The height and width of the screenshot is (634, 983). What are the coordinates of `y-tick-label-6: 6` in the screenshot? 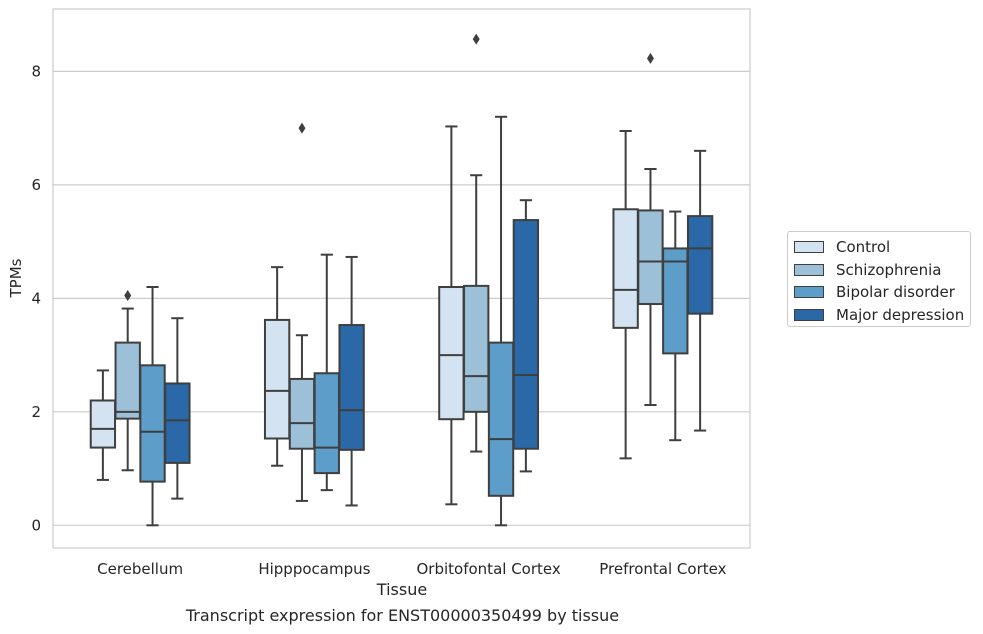 It's located at (36, 185).